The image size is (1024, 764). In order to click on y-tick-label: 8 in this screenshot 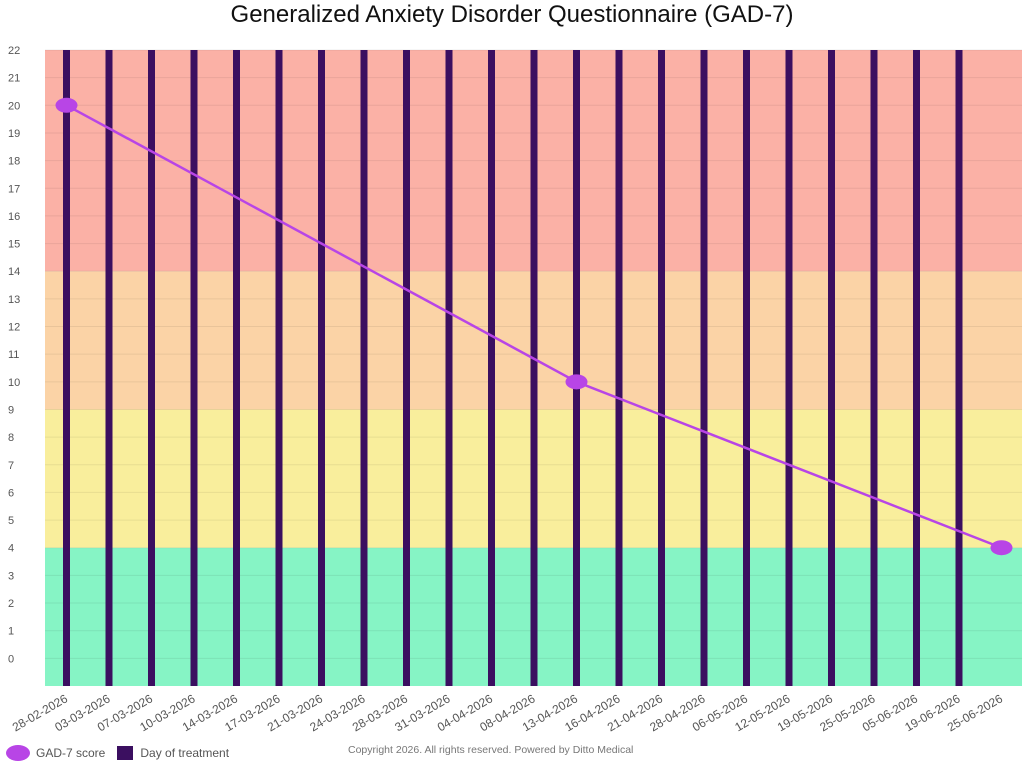, I will do `click(11, 438)`.